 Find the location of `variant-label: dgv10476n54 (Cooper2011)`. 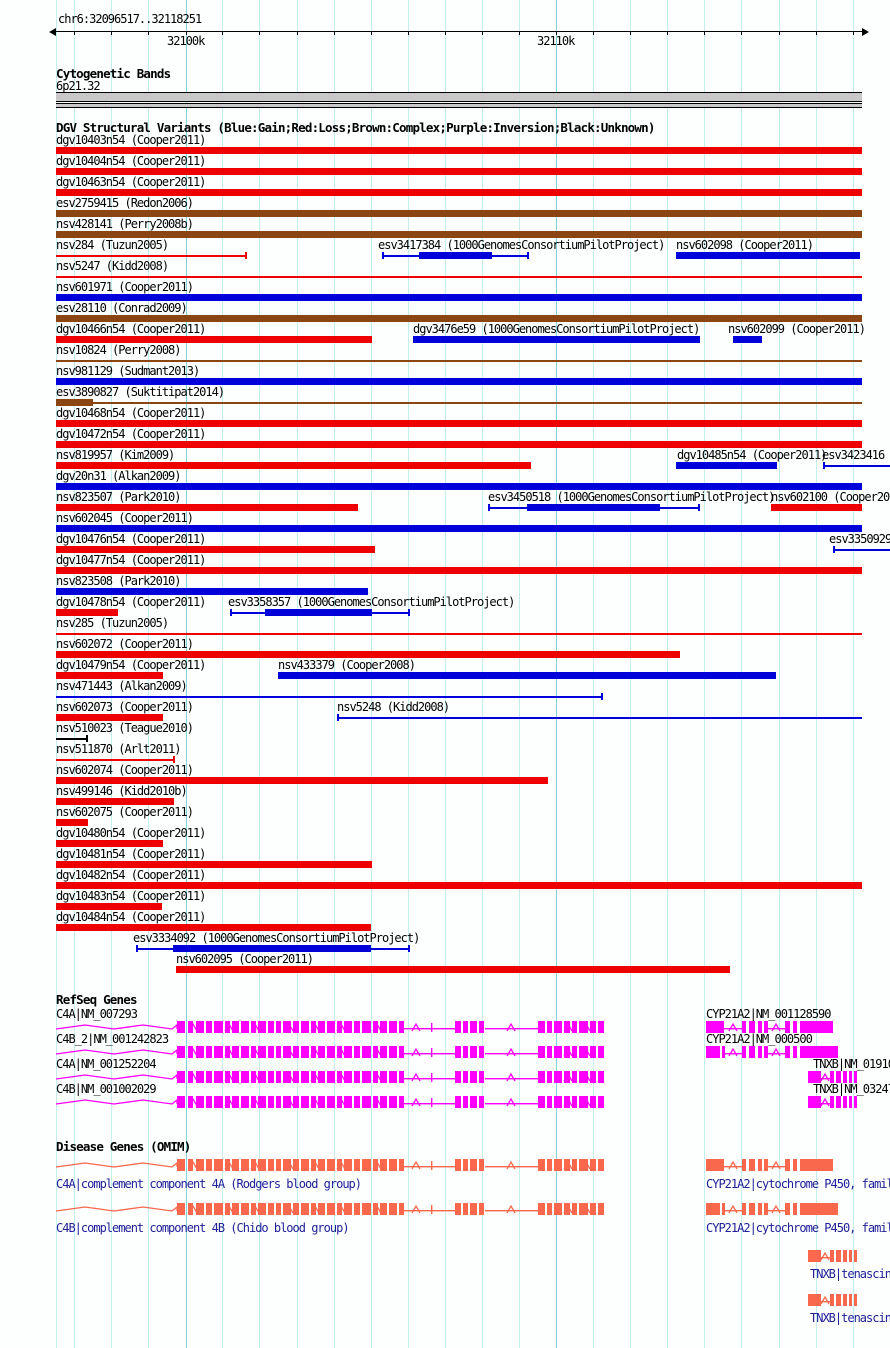

variant-label: dgv10476n54 (Cooper2011) is located at coordinates (131, 539).